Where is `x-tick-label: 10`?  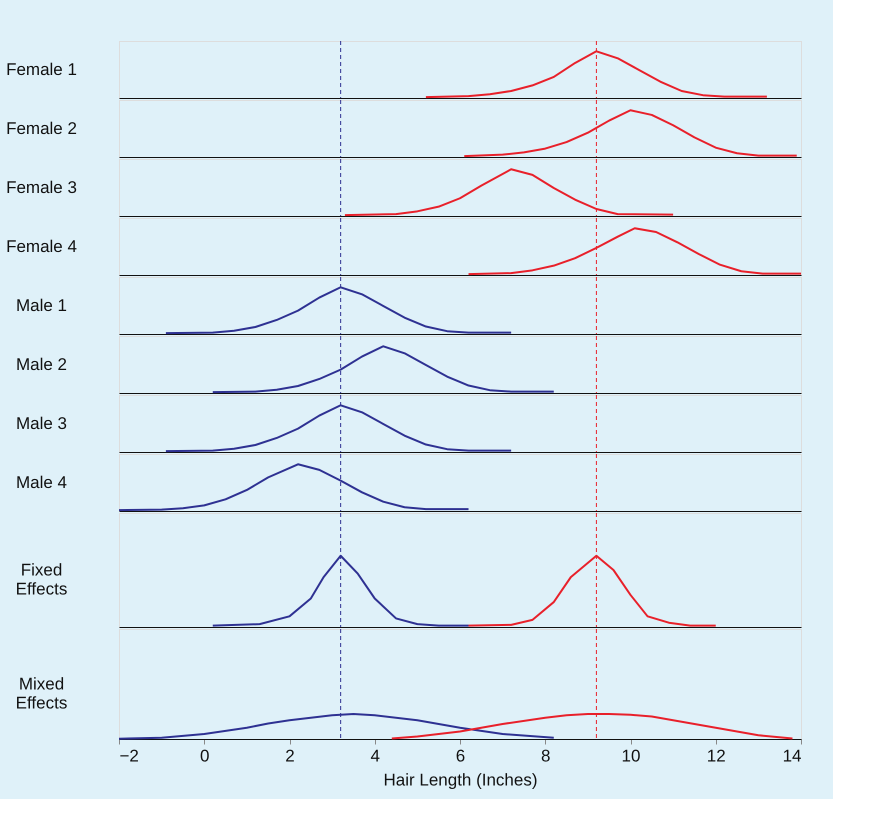
x-tick-label: 10 is located at coordinates (631, 756).